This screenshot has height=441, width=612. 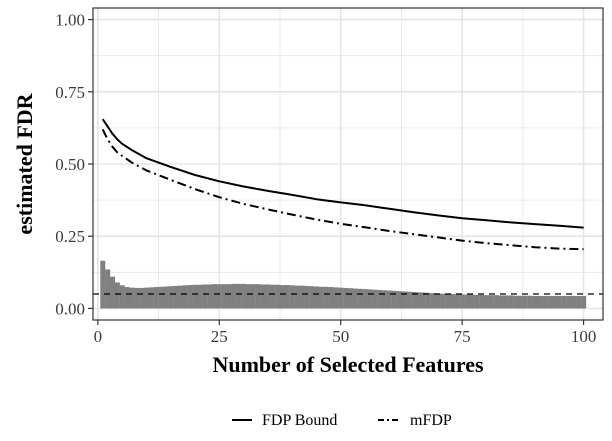 I want to click on x-tick-label: 50, so click(x=340, y=336).